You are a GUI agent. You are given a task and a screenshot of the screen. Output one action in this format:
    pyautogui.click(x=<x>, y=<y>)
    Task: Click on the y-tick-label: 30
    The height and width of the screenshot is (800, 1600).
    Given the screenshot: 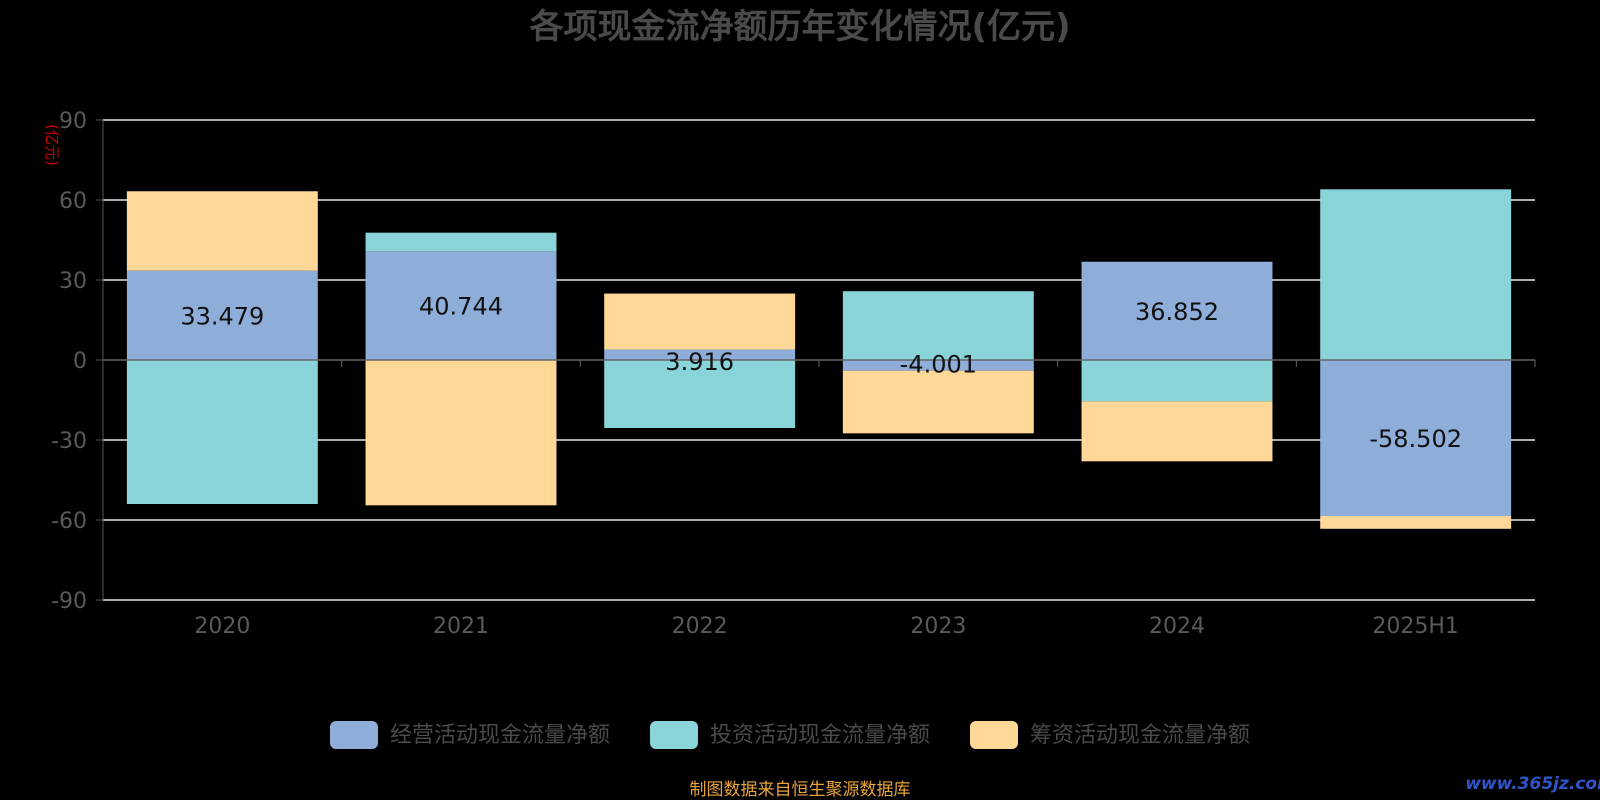 What is the action you would take?
    pyautogui.click(x=73, y=281)
    